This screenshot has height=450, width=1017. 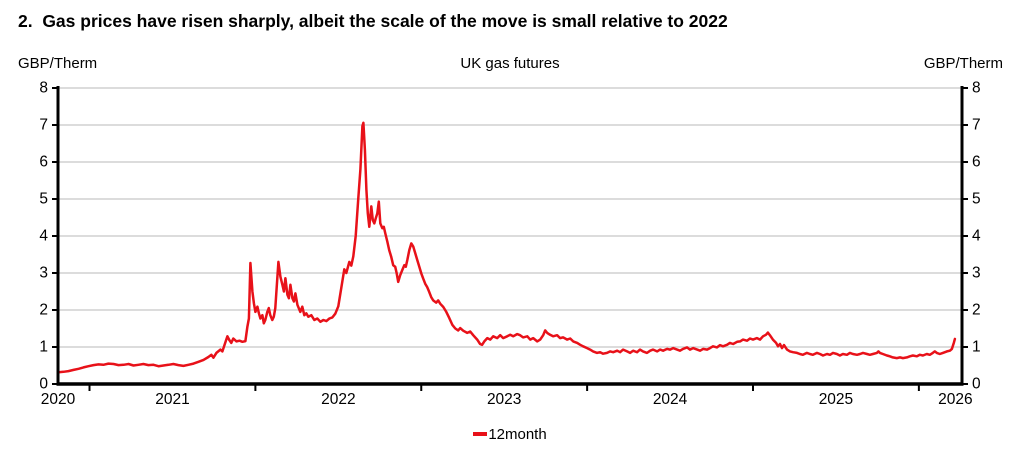 I want to click on x-tick-label: 2025, so click(x=836, y=399).